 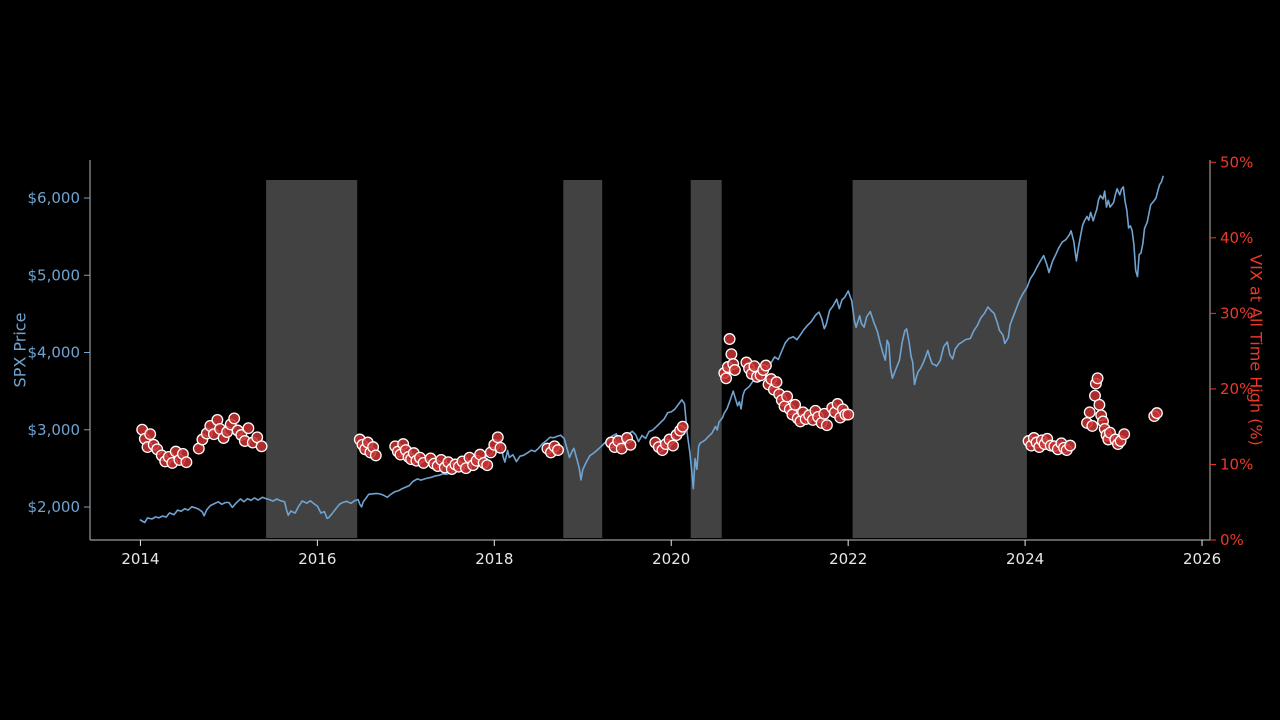 What do you see at coordinates (54, 353) in the screenshot?
I see `left-tick-label: $4,000` at bounding box center [54, 353].